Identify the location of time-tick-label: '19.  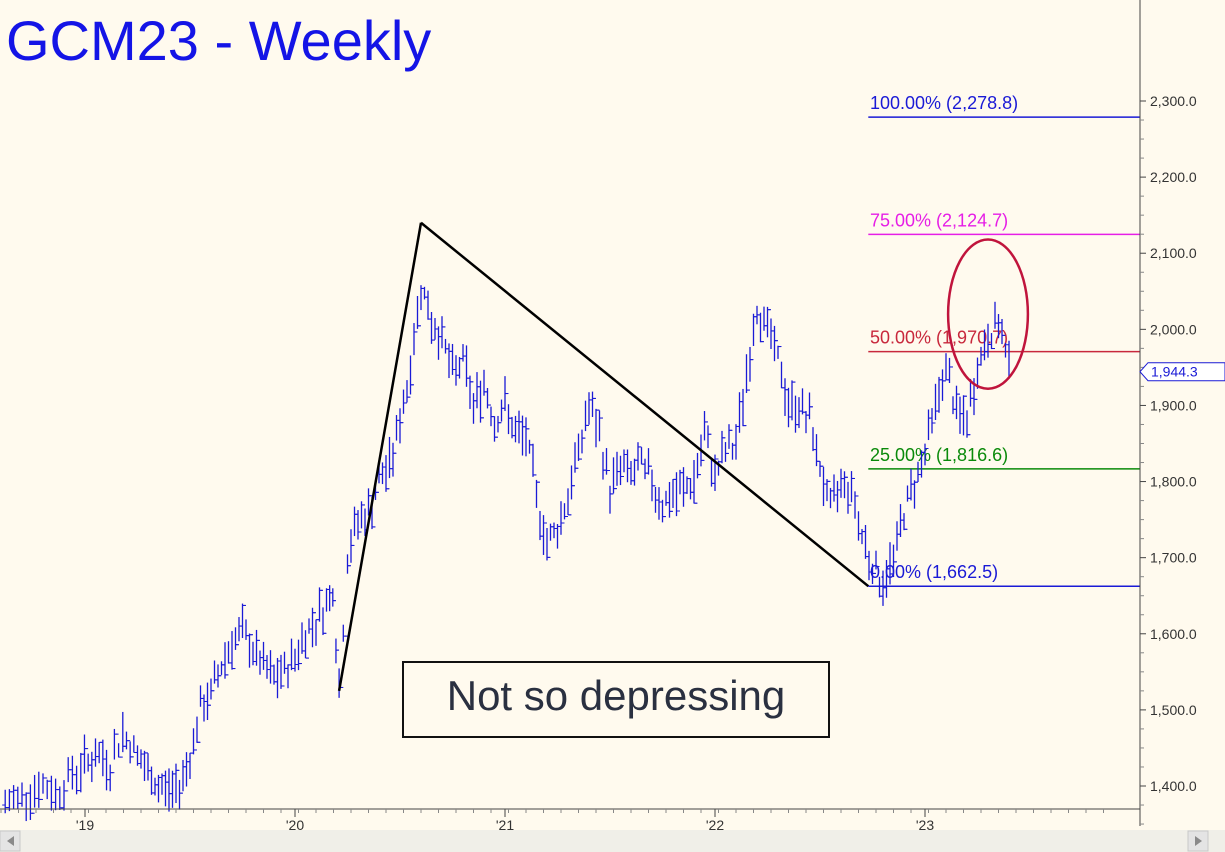
(85, 825).